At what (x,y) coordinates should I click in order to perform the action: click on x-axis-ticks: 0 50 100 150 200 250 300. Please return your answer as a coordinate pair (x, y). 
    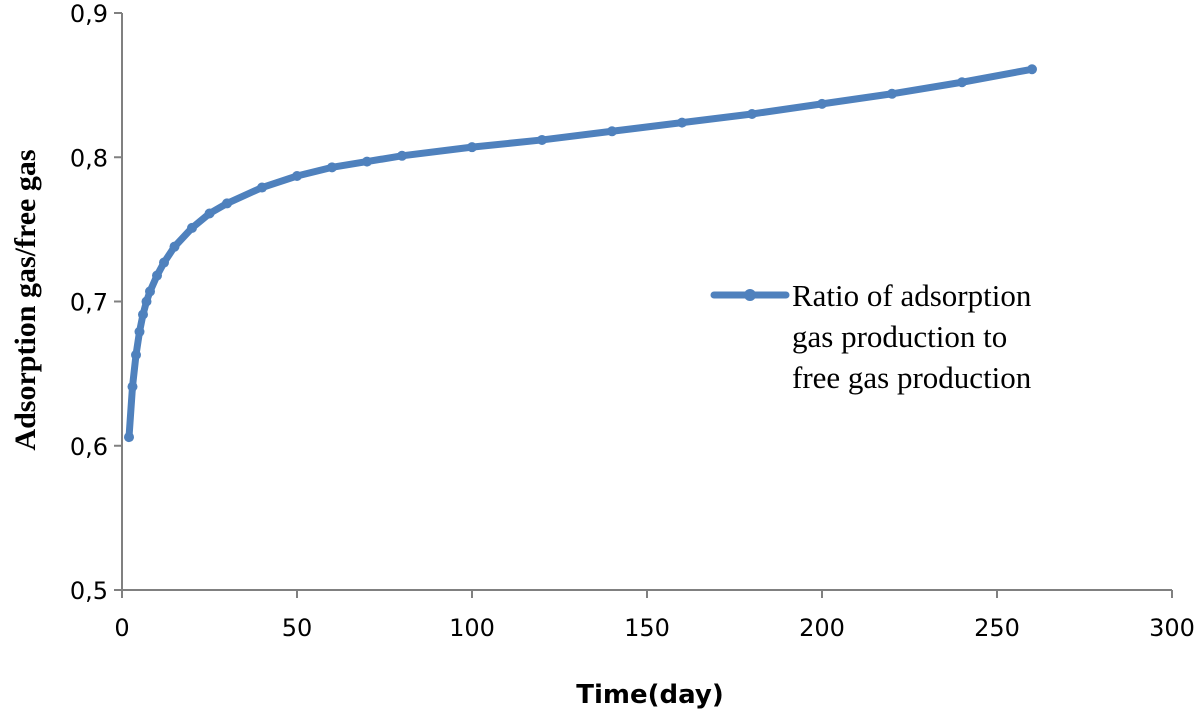
    Looking at the image, I should click on (654, 616).